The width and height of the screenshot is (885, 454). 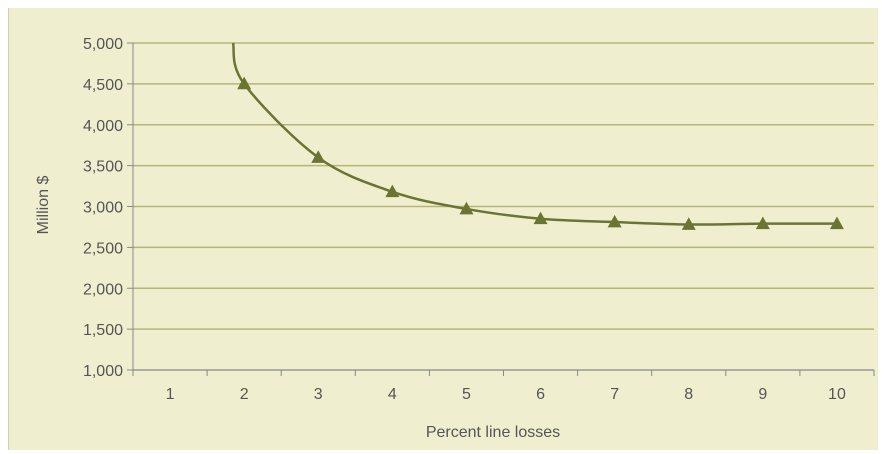 I want to click on x-tick-label: 8, so click(x=688, y=394).